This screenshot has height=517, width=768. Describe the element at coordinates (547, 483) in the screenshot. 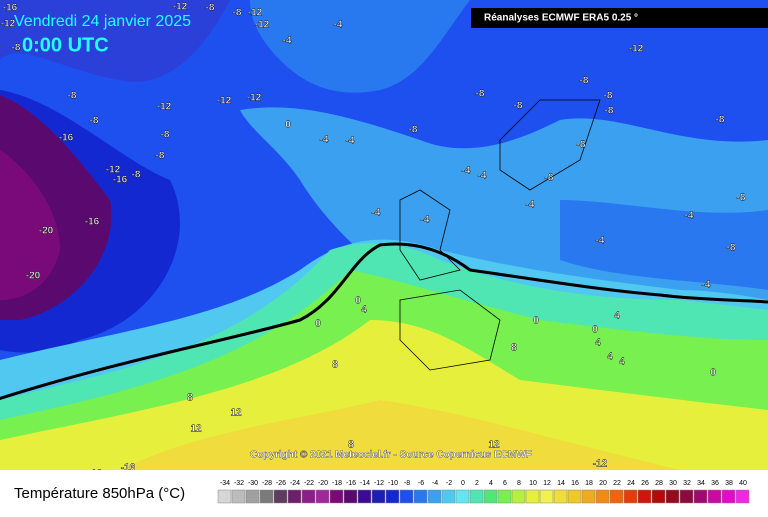

I see `scale-tick-label: 12` at that location.